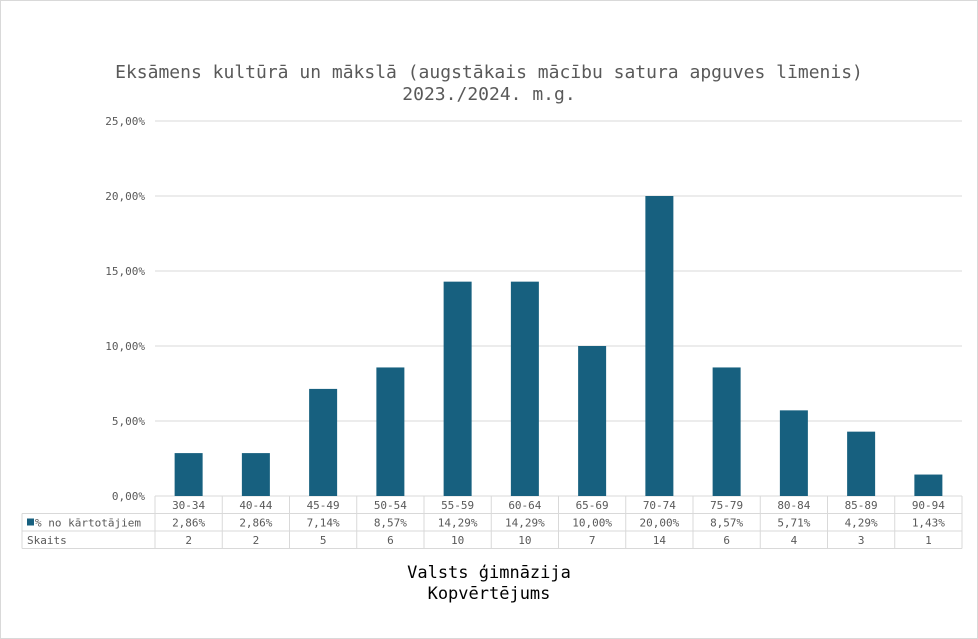  Describe the element at coordinates (323, 540) in the screenshot. I see `table-cell: 5` at that location.